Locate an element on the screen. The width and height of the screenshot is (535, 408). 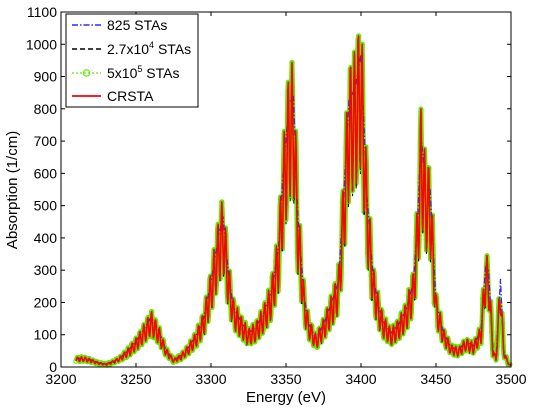
y-tick-label: 700 is located at coordinates (46, 141).